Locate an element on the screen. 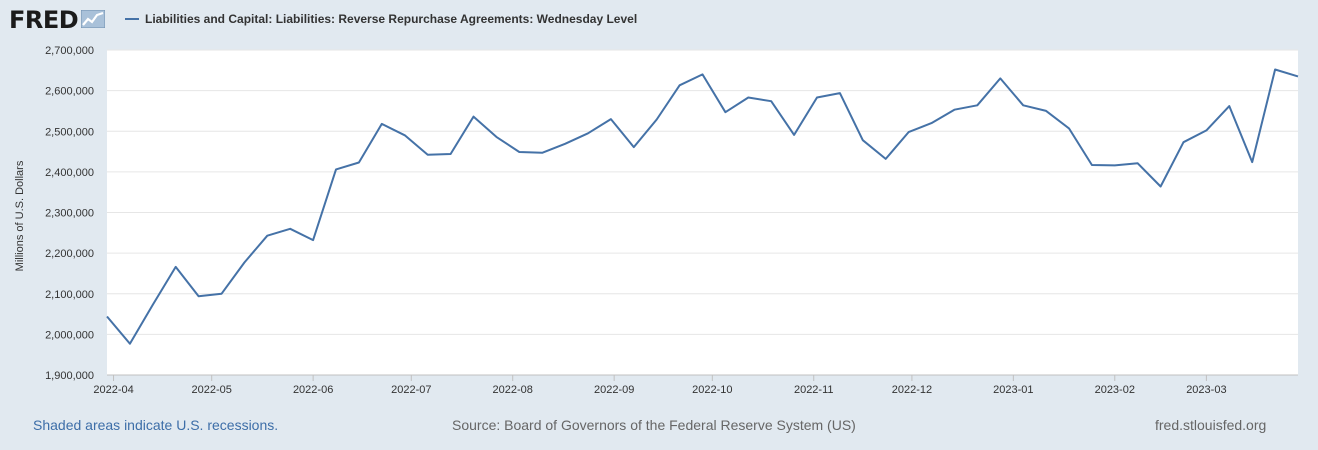 The image size is (1318, 450). x-tick-label: 2022-11 is located at coordinates (814, 390).